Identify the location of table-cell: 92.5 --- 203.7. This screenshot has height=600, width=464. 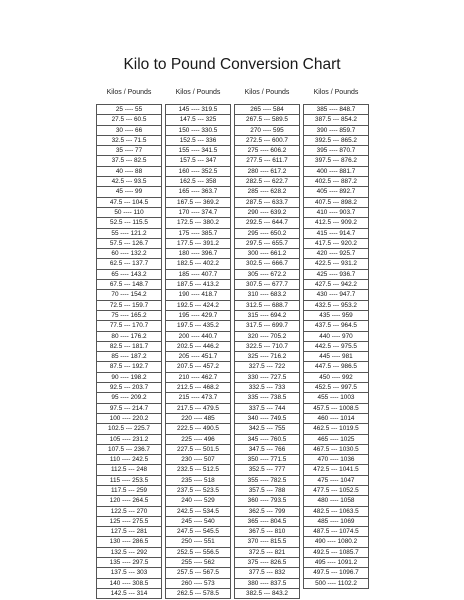
(129, 388).